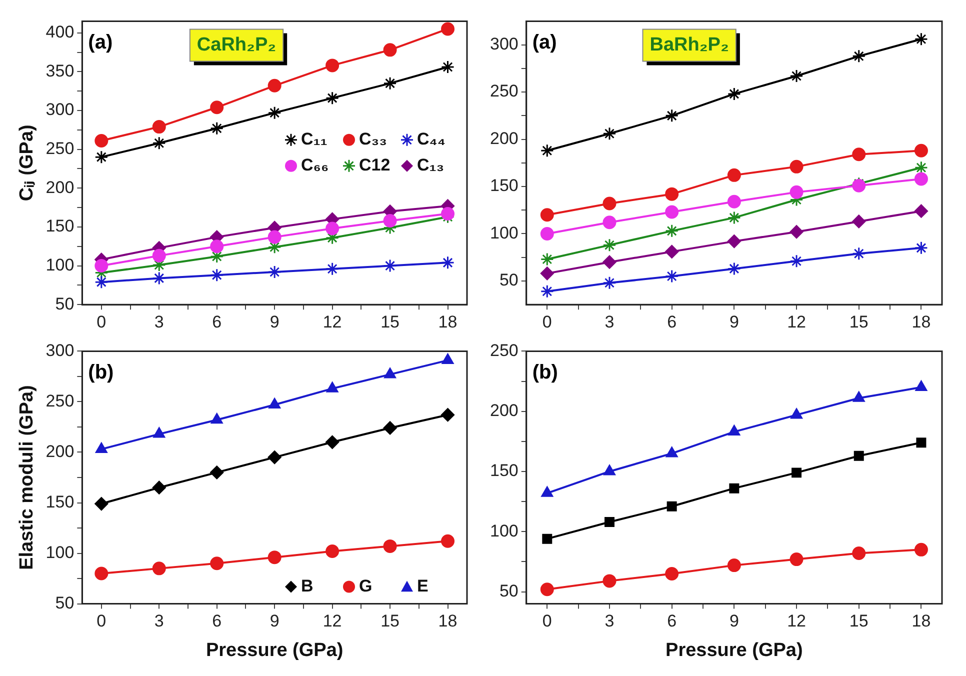 Image resolution: width=966 pixels, height=676 pixels. Describe the element at coordinates (307, 586) in the screenshot. I see `legend-label: B` at that location.